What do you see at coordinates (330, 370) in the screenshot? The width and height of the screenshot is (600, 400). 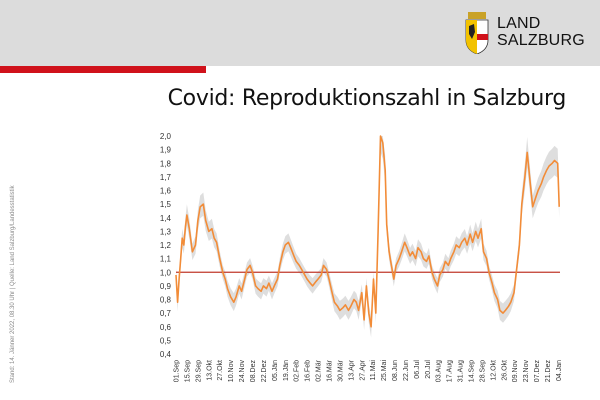 I see `x-tick-label: 16.Mär` at bounding box center [330, 370].